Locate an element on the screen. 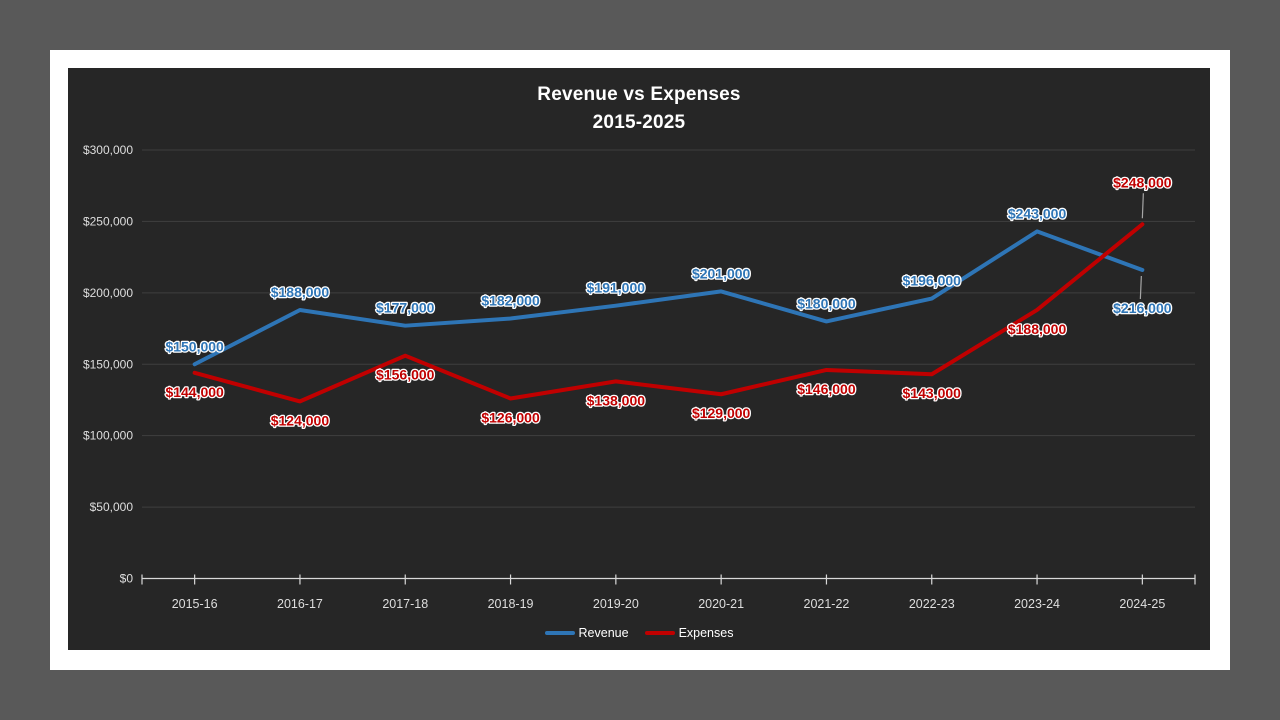 This screenshot has height=720, width=1280. data-label-expenses: $126,000 is located at coordinates (510, 418).